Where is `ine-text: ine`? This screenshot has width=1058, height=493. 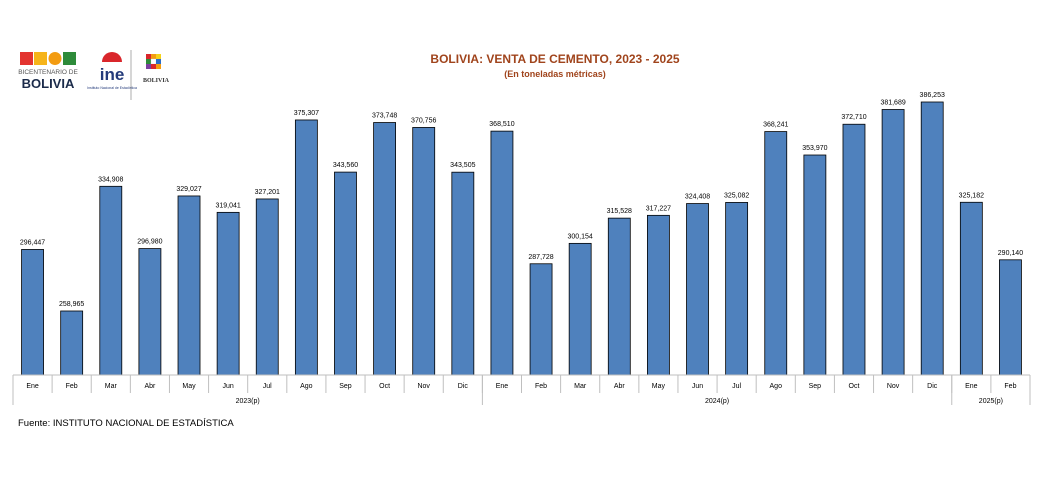
ine-text: ine is located at coordinates (112, 74).